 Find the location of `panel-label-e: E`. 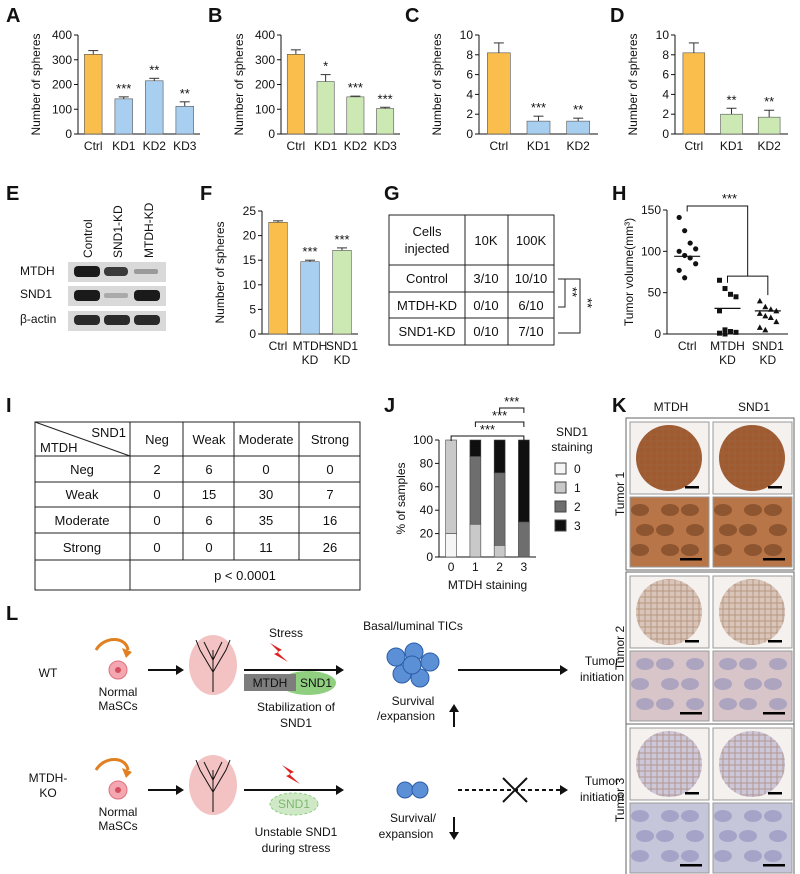

panel-label-e: E is located at coordinates (12, 194).